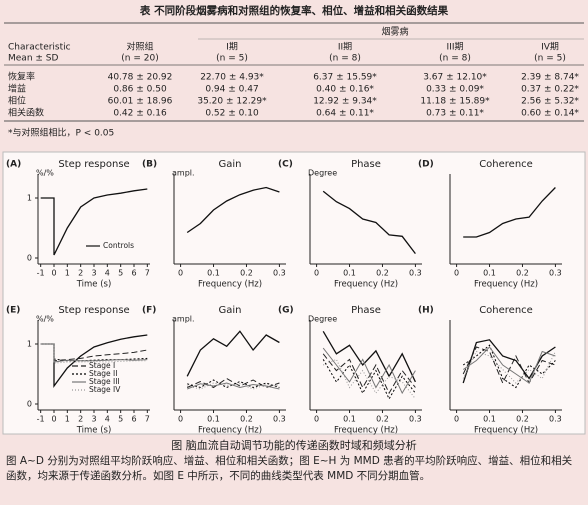  Describe the element at coordinates (61, 133) in the screenshot. I see `table-note: *与对照组相比，P < 0.05` at that location.